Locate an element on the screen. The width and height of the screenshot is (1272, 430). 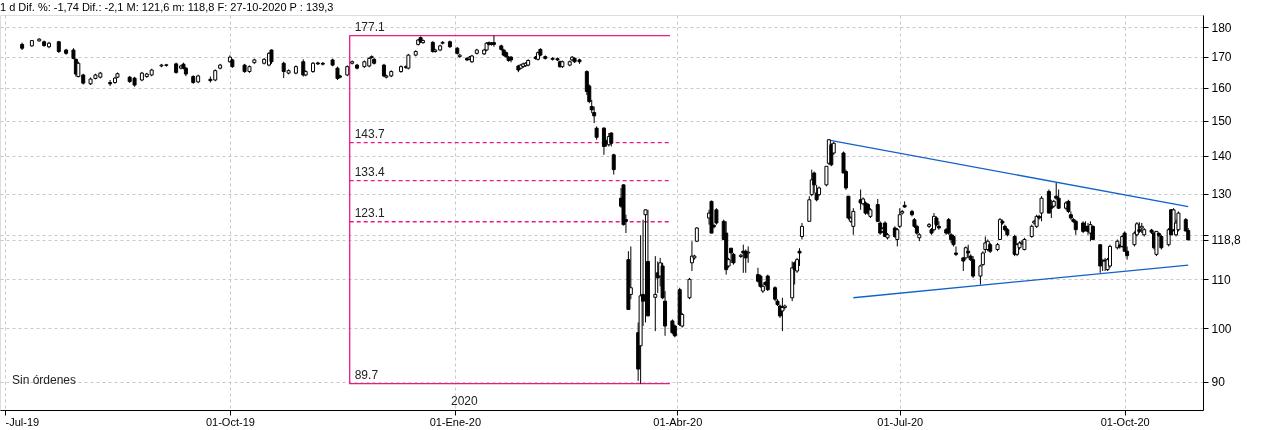
y-tick-label: 90 is located at coordinates (1218, 382).